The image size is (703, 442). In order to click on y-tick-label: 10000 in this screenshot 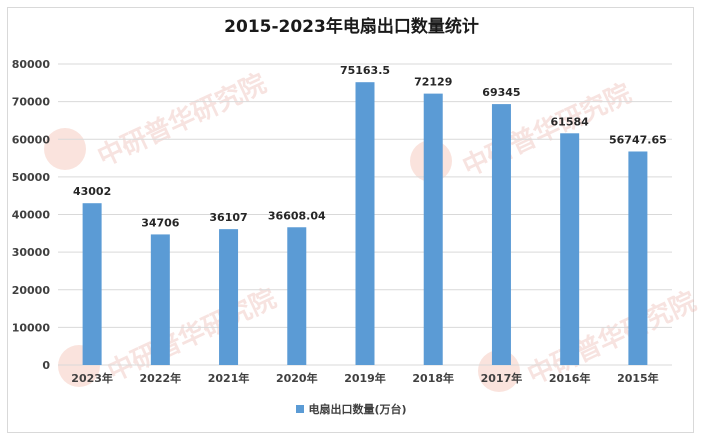, I will do `click(31, 327)`.